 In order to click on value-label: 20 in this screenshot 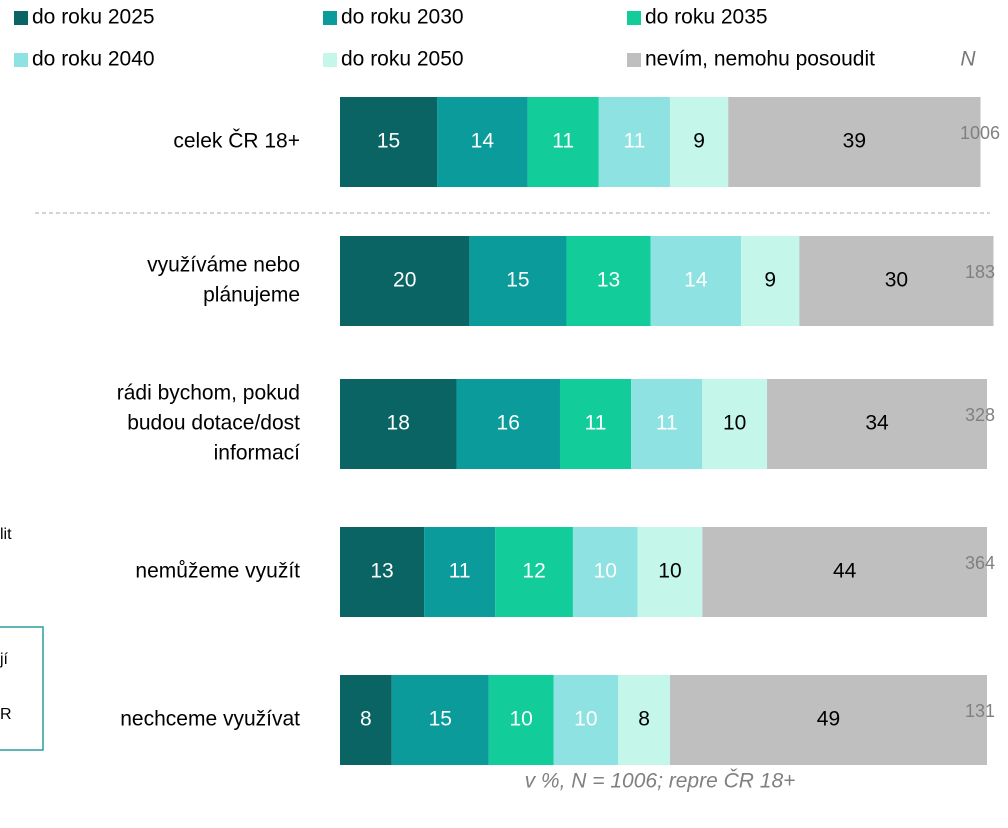, I will do `click(404, 280)`.